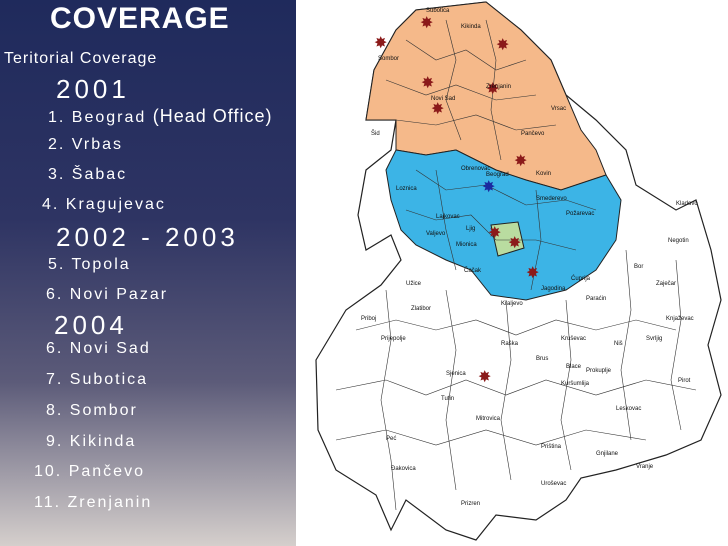 The height and width of the screenshot is (546, 728). Describe the element at coordinates (638, 267) in the screenshot. I see `map-label: Bor` at that location.